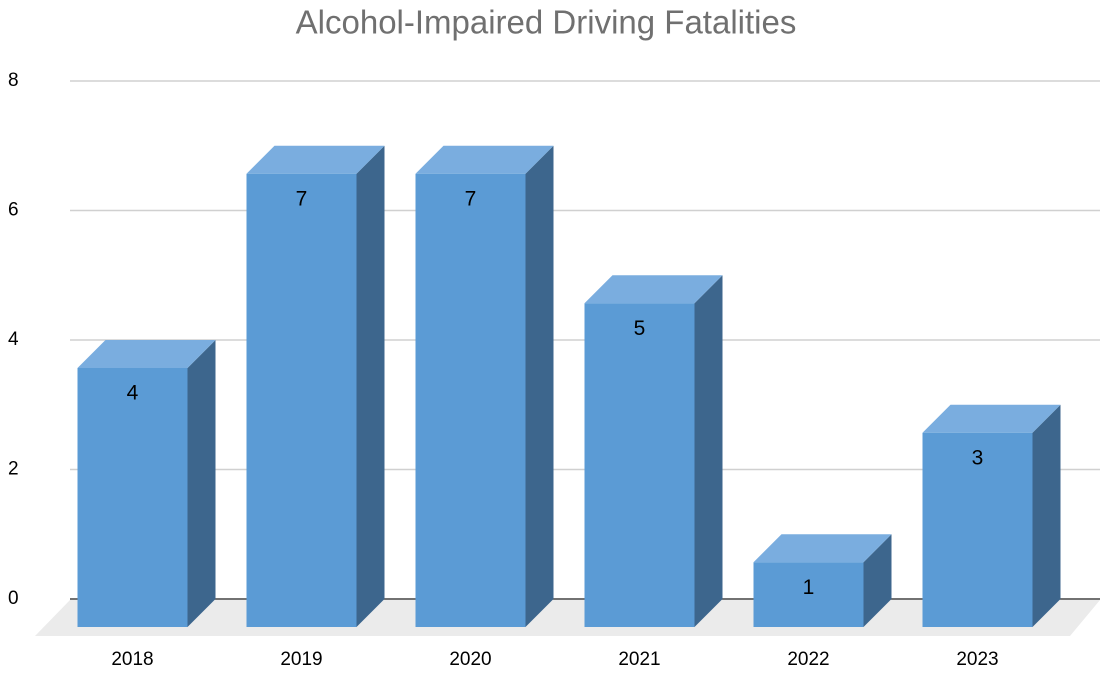 This screenshot has width=1102, height=673. Describe the element at coordinates (132, 659) in the screenshot. I see `x-tick-label: 2018` at that location.